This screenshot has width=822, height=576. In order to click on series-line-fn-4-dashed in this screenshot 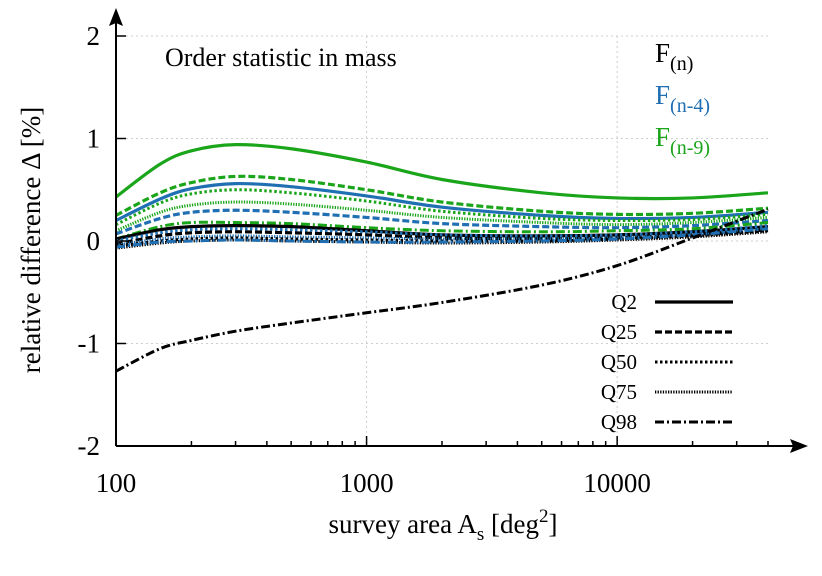, I will do `click(442, 222)`.